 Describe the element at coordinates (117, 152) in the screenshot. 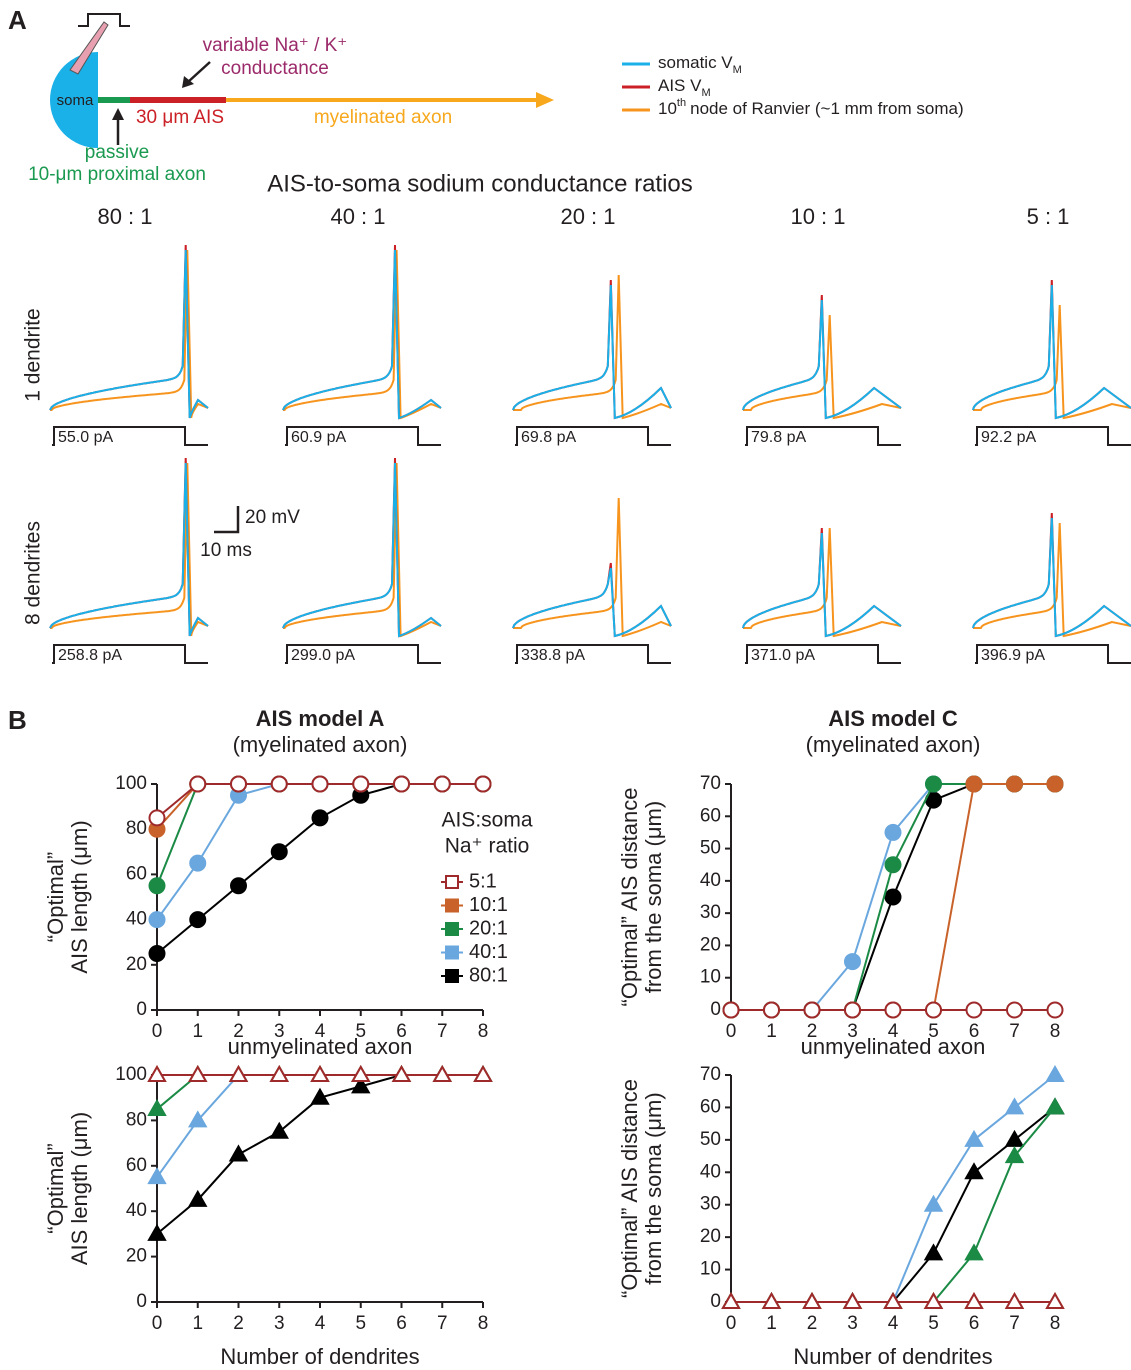

I see `proximal-label: passive` at that location.